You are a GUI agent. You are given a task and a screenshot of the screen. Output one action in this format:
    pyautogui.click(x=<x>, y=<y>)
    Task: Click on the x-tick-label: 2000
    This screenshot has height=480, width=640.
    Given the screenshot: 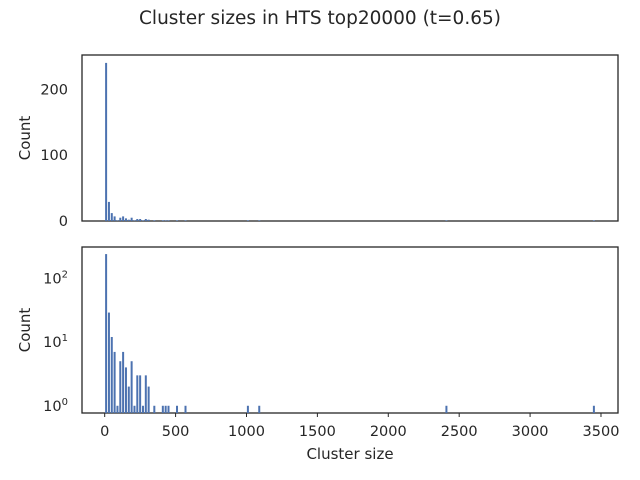 What is the action you would take?
    pyautogui.click(x=388, y=432)
    